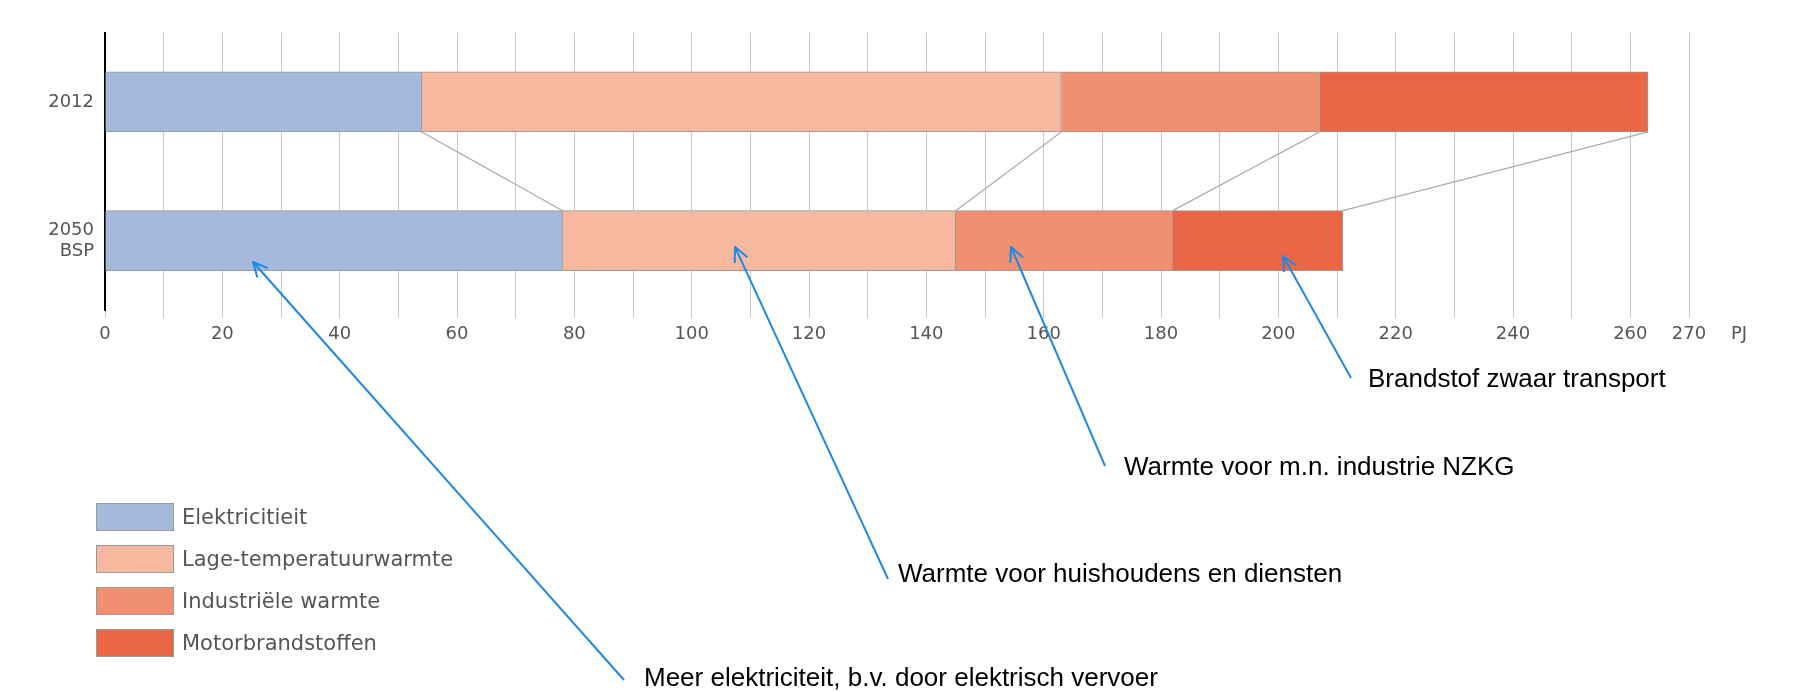 The image size is (1803, 692). Describe the element at coordinates (1739, 332) in the screenshot. I see `x-axis-title: PJ` at that location.